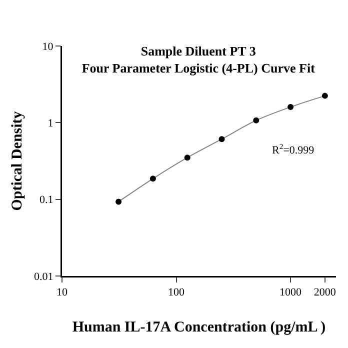 Image resolution: width=348 pixels, height=348 pixels. I want to click on y-tick-label: 0.01, so click(44, 276).